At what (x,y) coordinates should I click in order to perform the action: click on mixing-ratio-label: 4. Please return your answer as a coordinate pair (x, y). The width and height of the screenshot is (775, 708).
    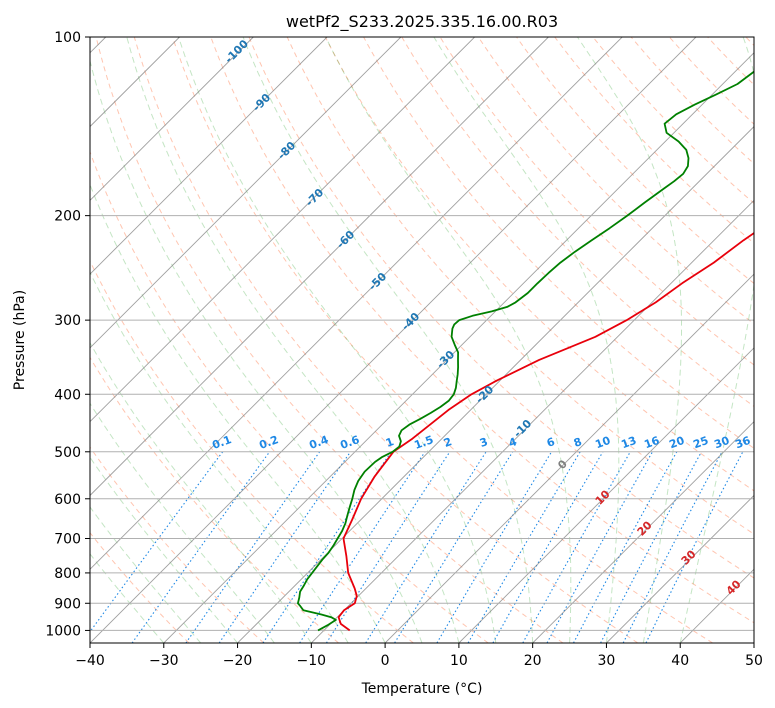
    Looking at the image, I should click on (513, 442).